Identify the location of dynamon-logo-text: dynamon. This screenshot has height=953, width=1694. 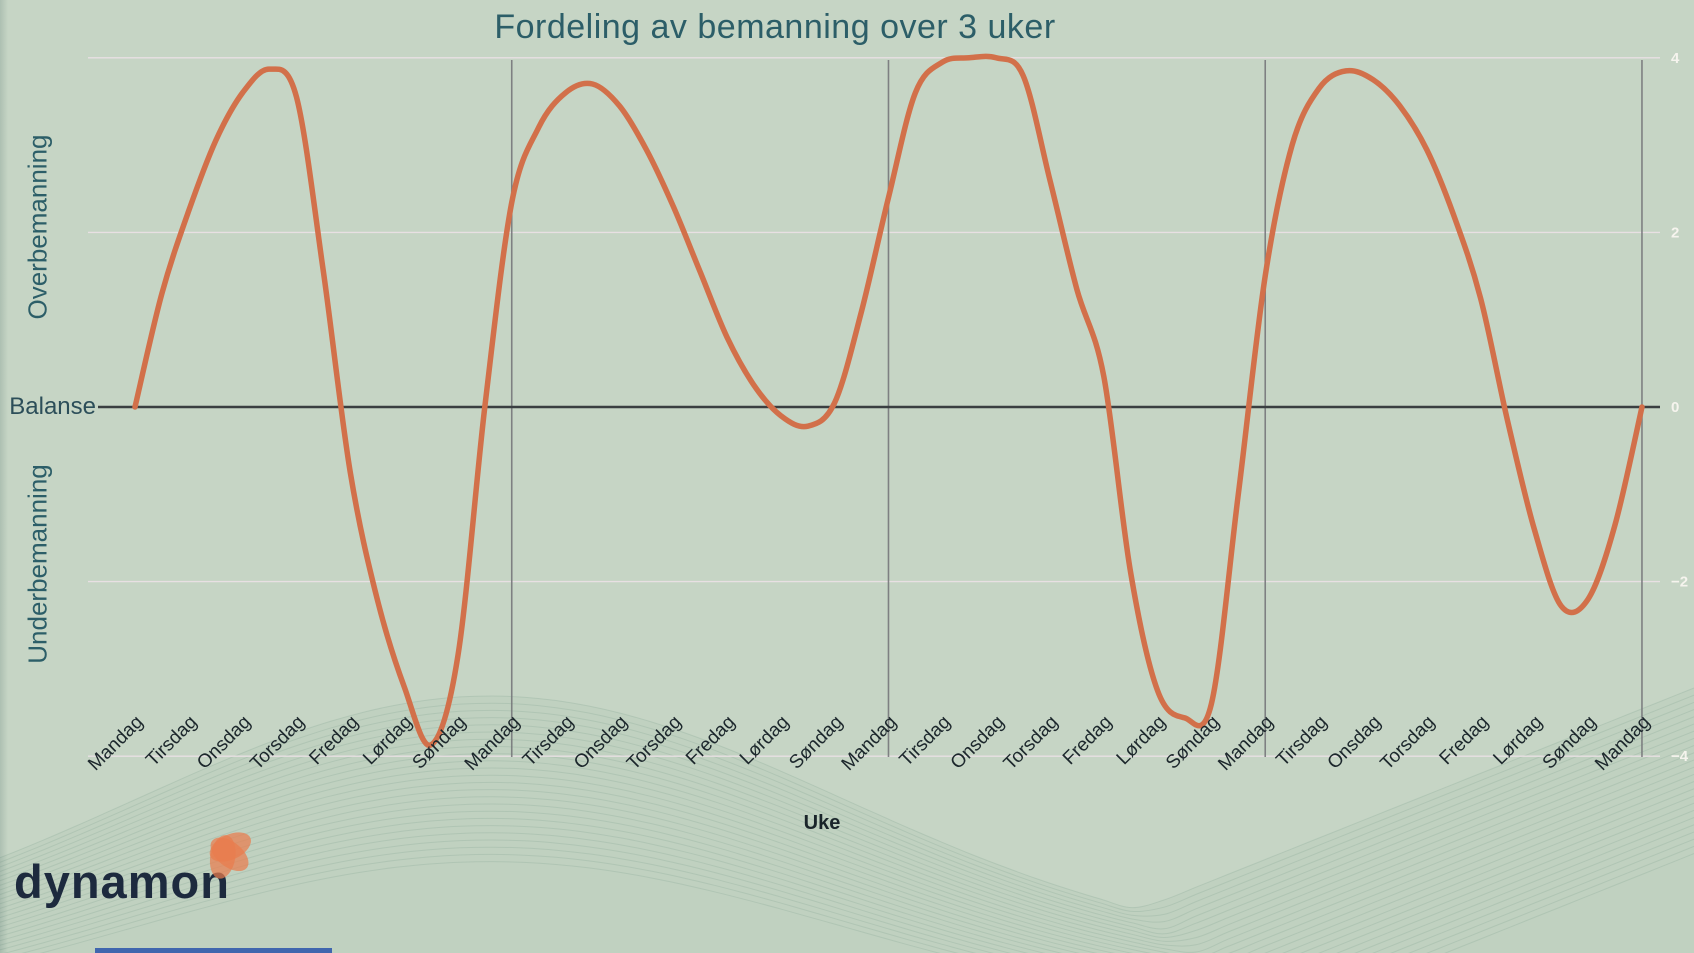
(122, 881).